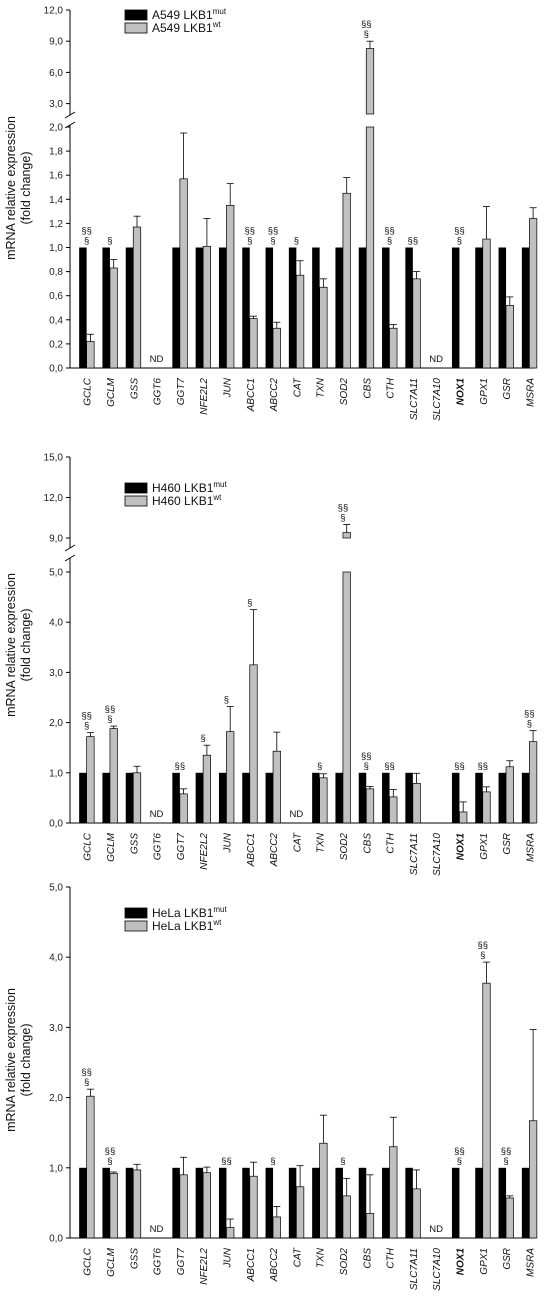 The height and width of the screenshot is (1312, 545). I want to click on y-tick-label: 3,0, so click(56, 1028).